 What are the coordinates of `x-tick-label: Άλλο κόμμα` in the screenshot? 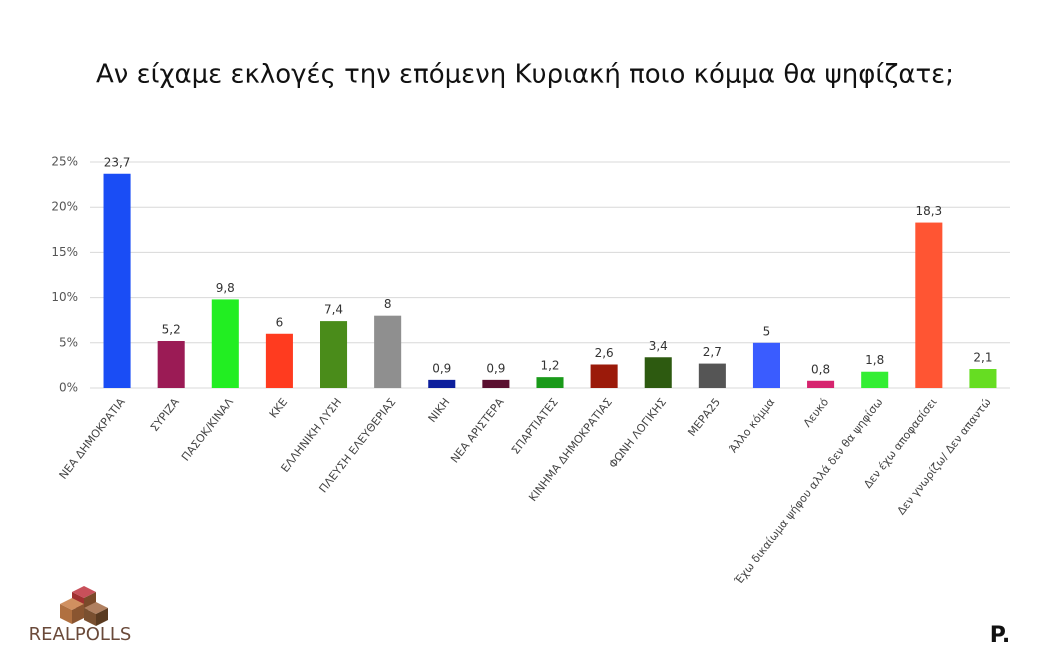 It's located at (752, 425).